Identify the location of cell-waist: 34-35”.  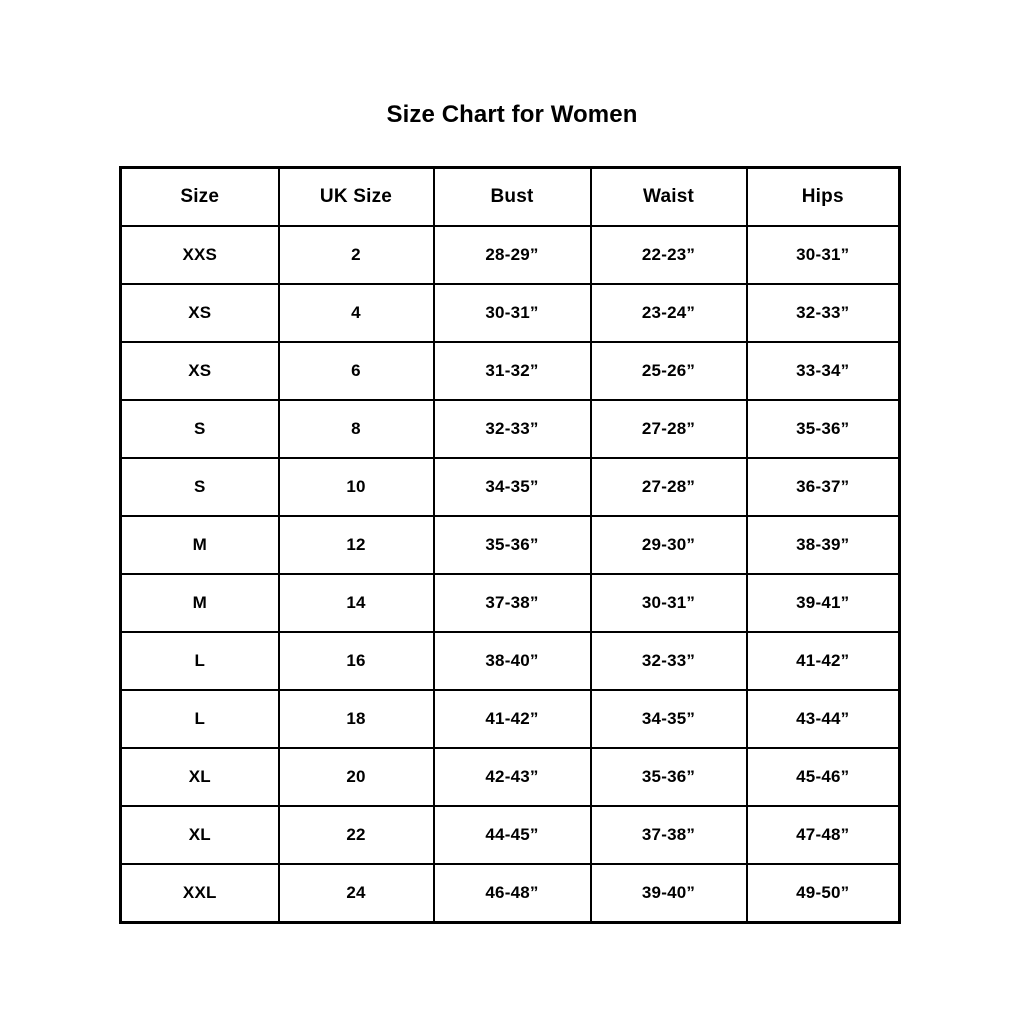
(668, 719).